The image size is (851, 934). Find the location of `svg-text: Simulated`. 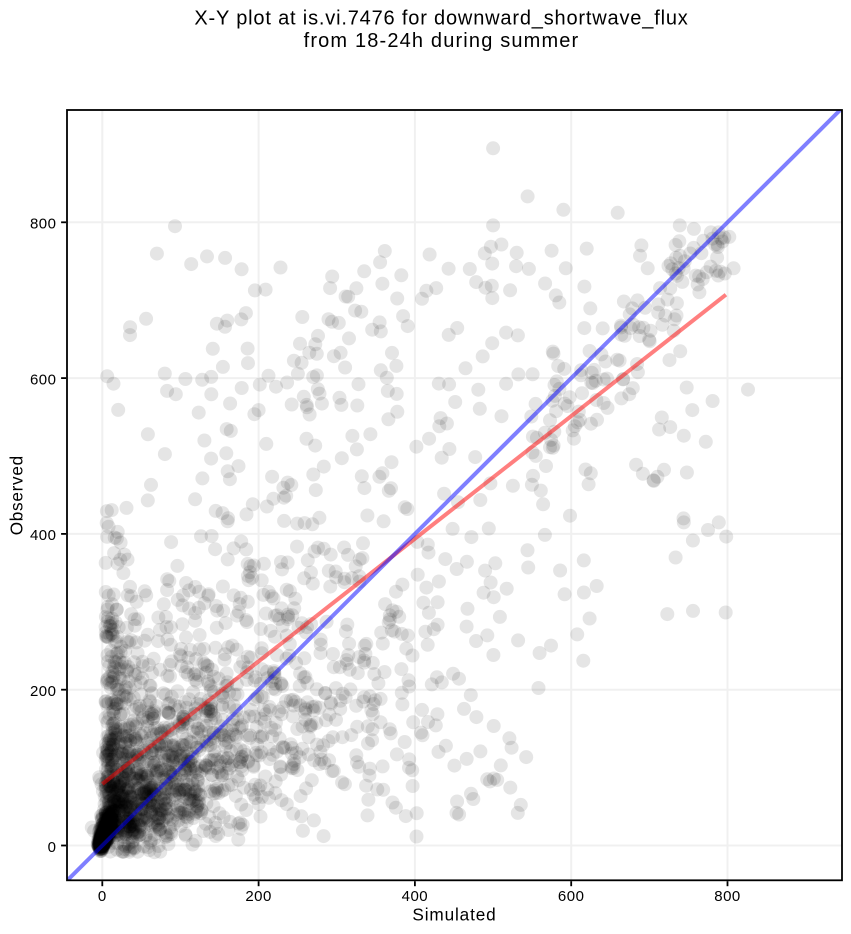

svg-text: Simulated is located at coordinates (454, 915).